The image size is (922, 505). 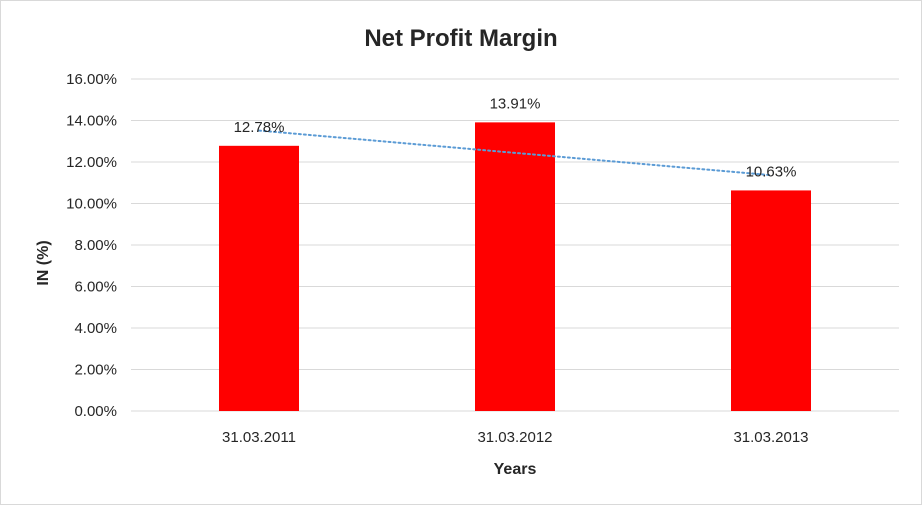 I want to click on y-axis-title: IN (%), so click(x=43, y=262).